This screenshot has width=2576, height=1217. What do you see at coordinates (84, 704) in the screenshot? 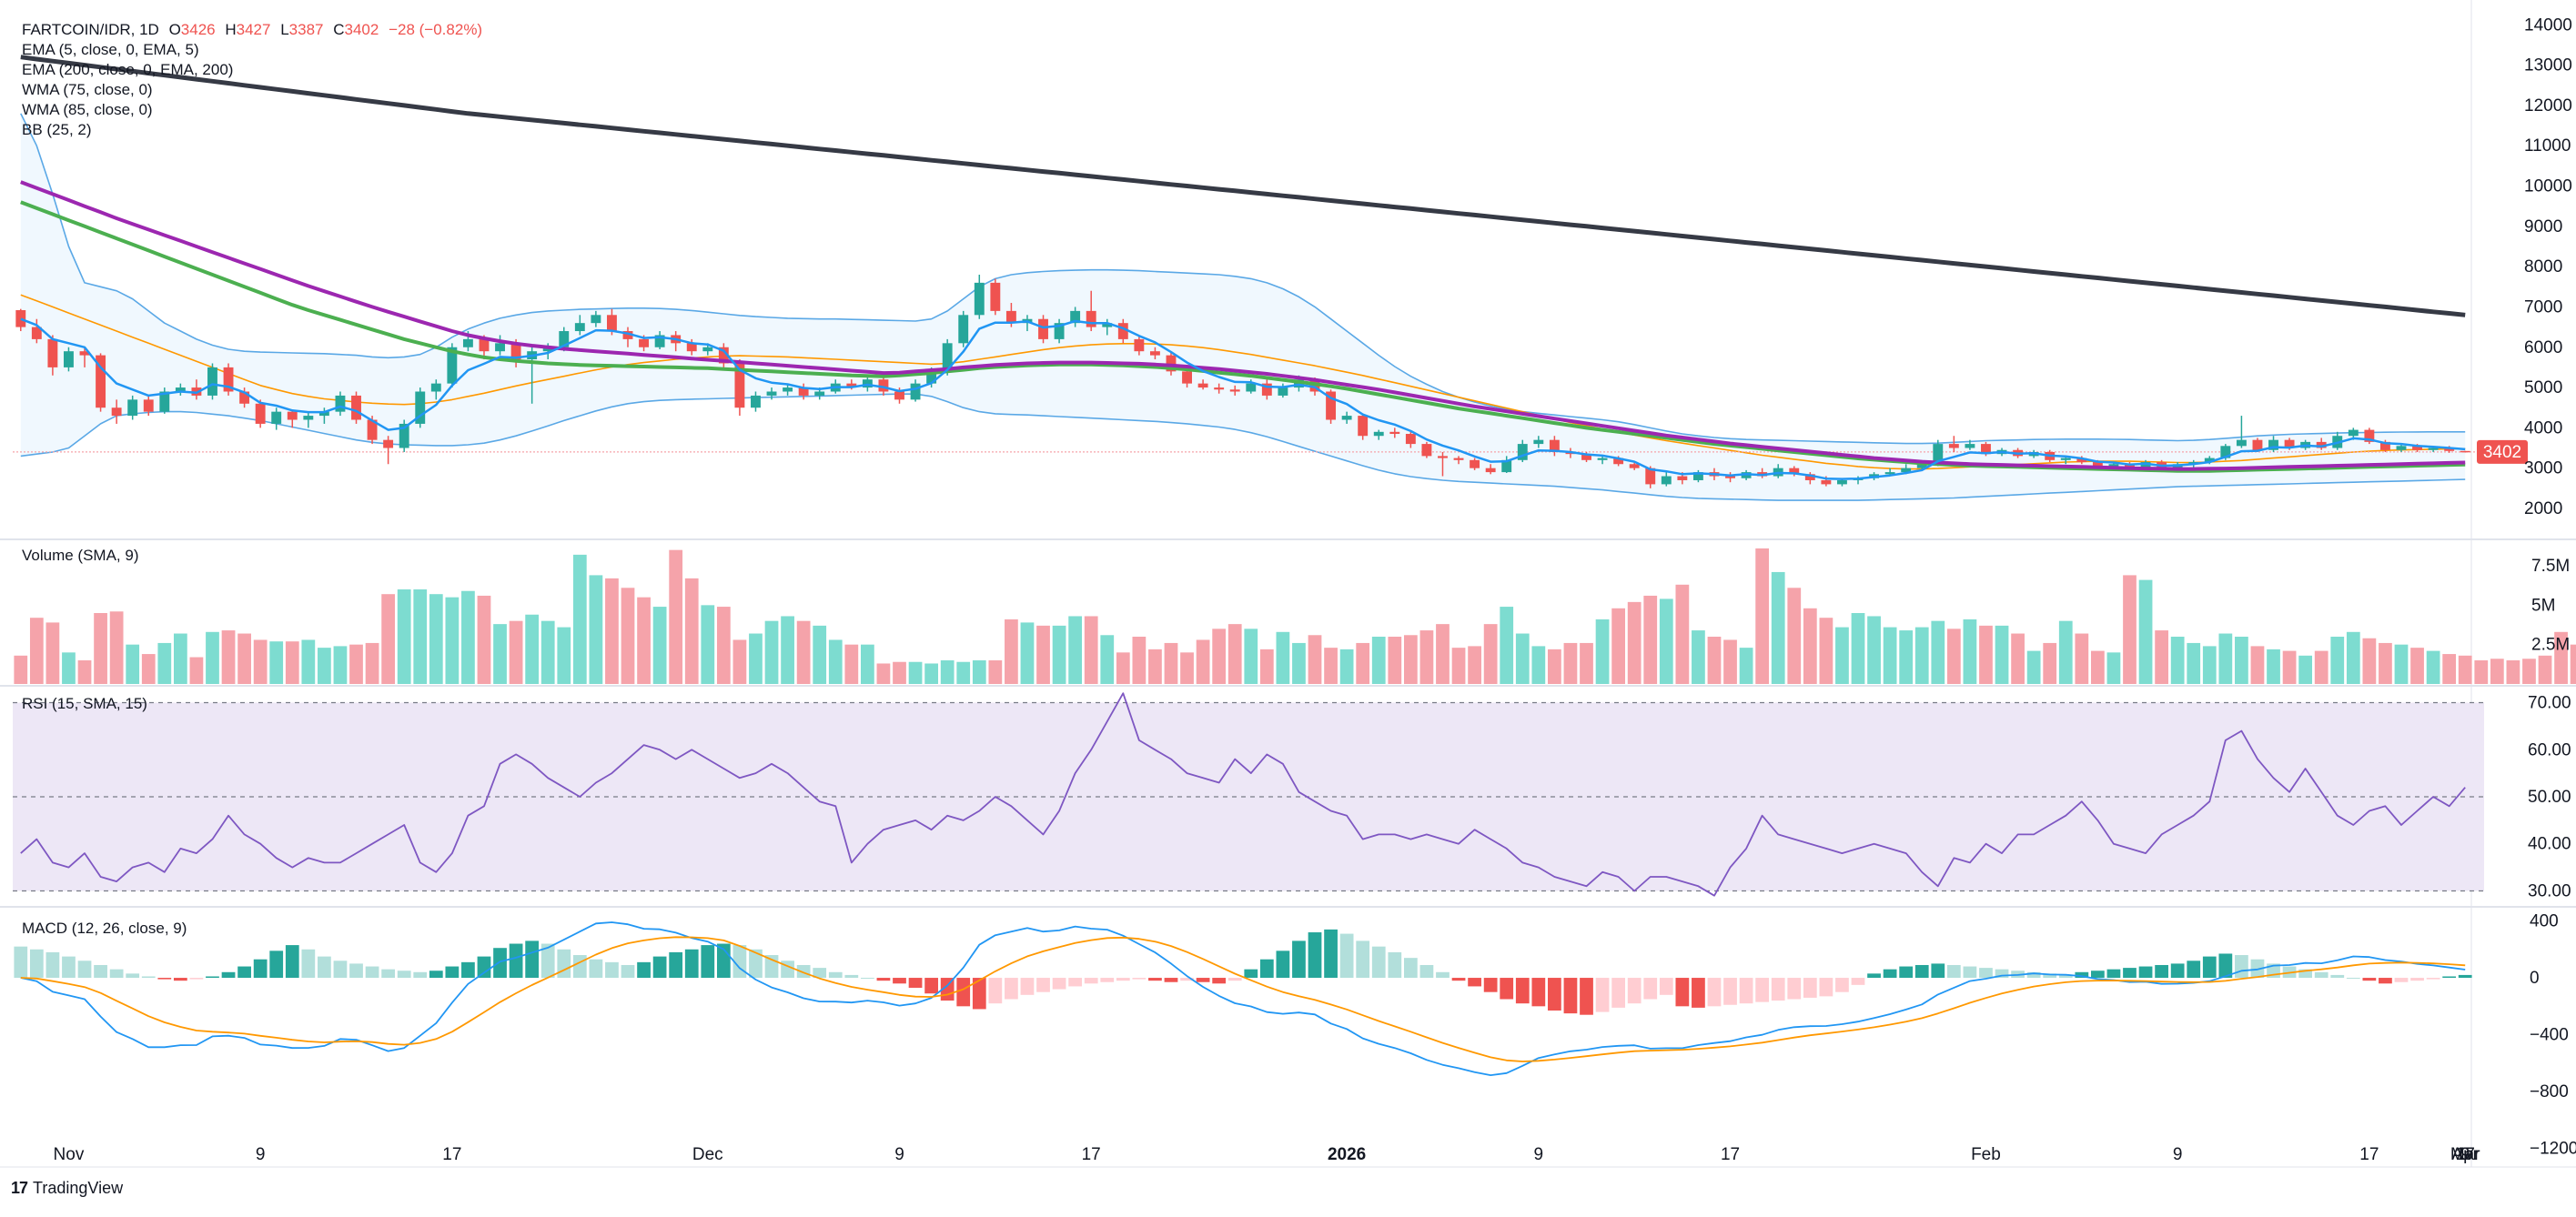
I see `rsi-legend: RSI (15, SMA, 15)` at bounding box center [84, 704].